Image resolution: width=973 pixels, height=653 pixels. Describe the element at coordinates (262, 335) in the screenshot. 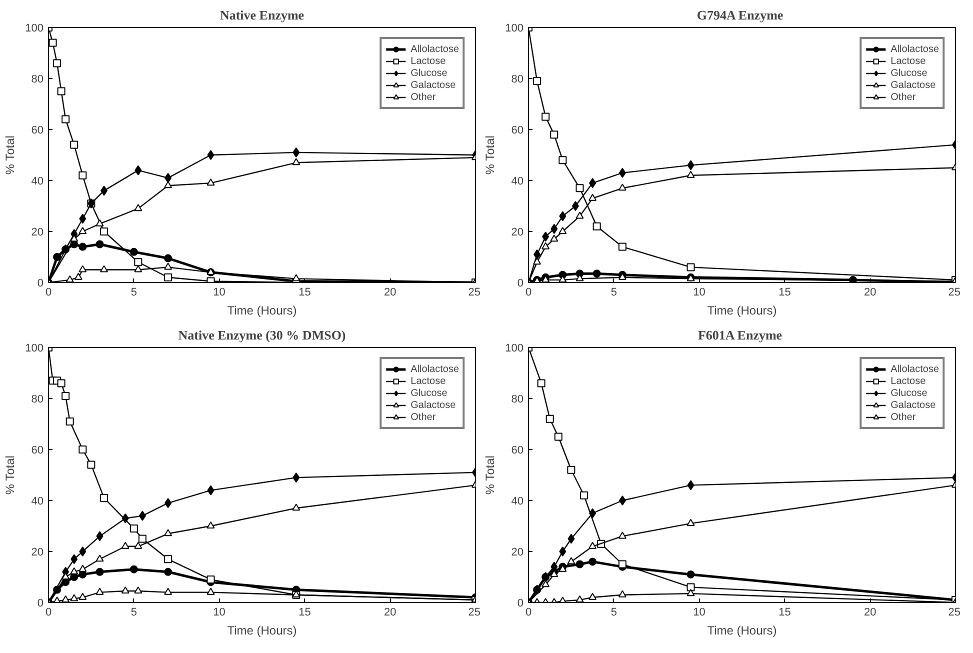

I see `chart-title: Native Enzyme (30 % DMSO)` at that location.